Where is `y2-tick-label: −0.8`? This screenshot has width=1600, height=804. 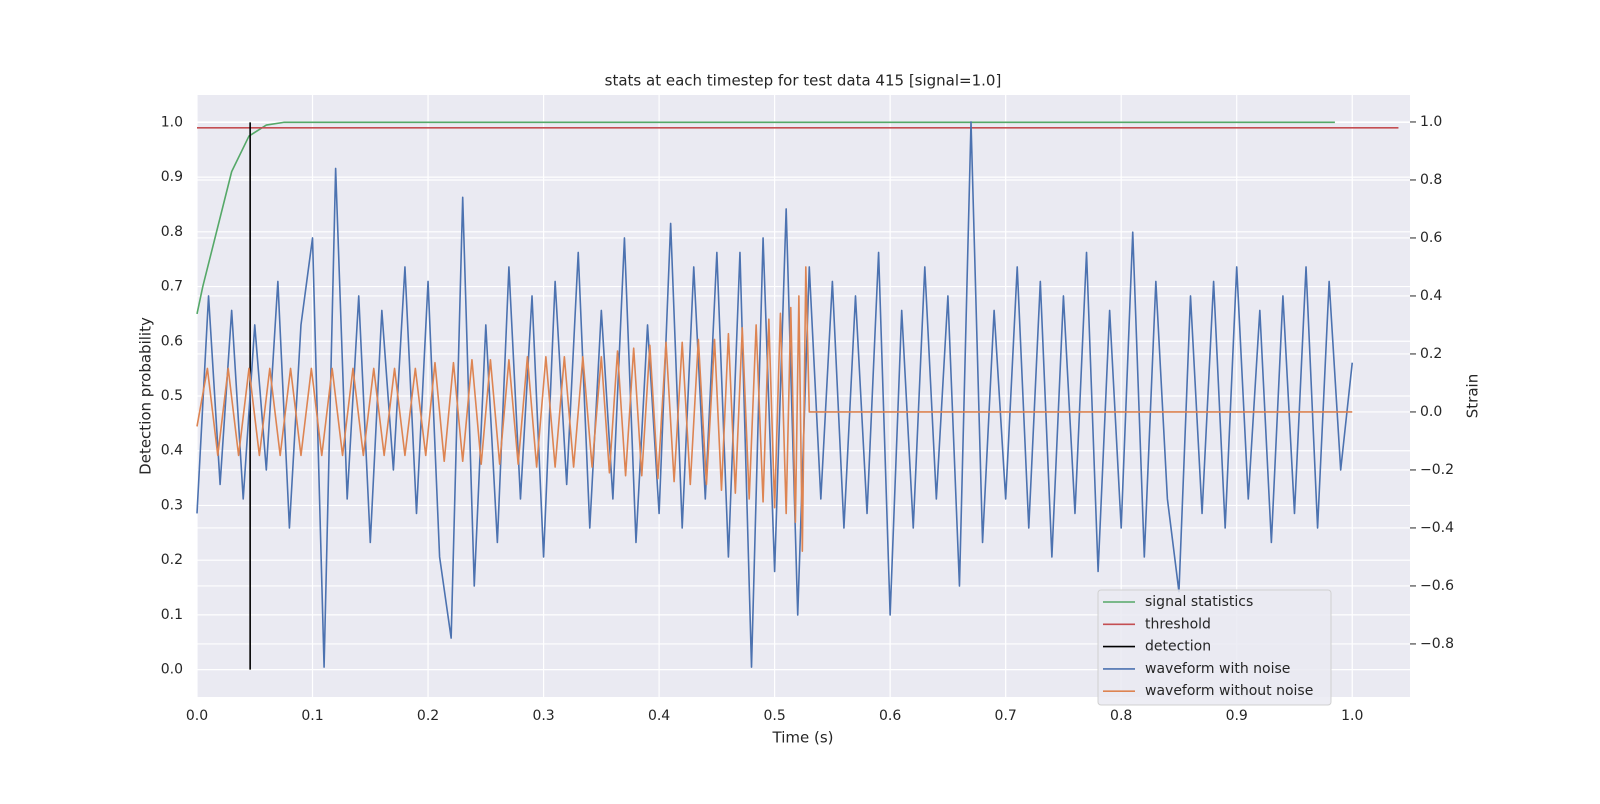 y2-tick-label: −0.8 is located at coordinates (1437, 644).